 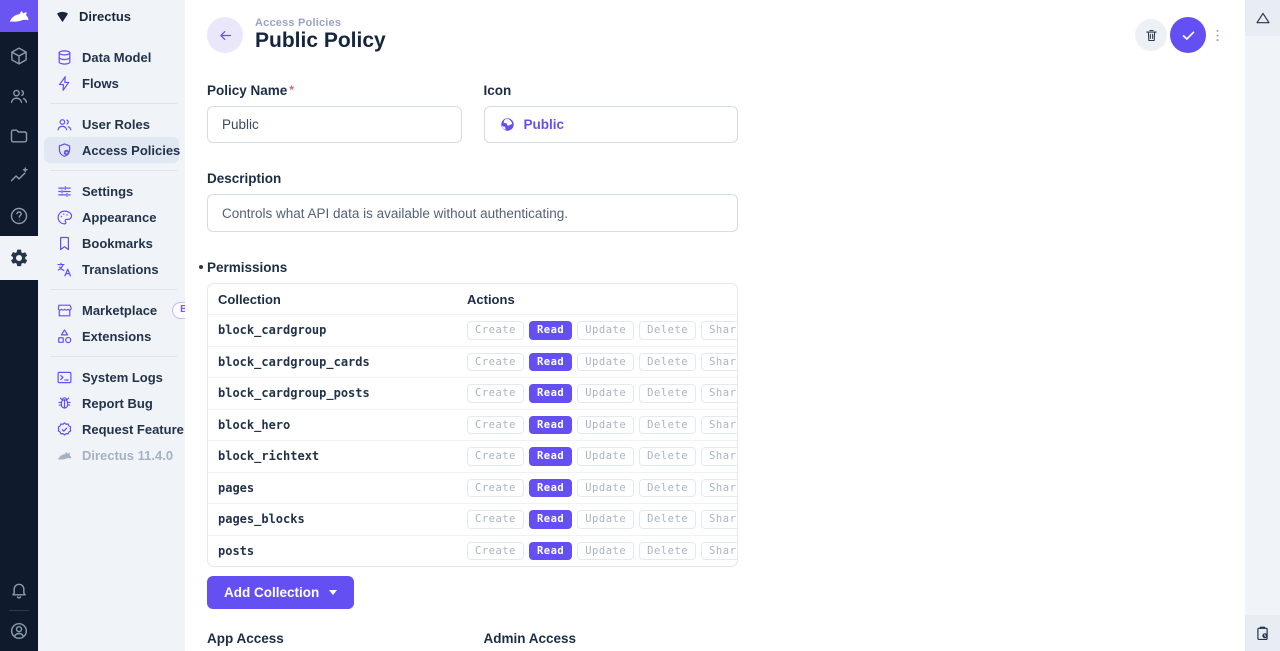 I want to click on beta-badge: Beta, so click(x=178, y=310).